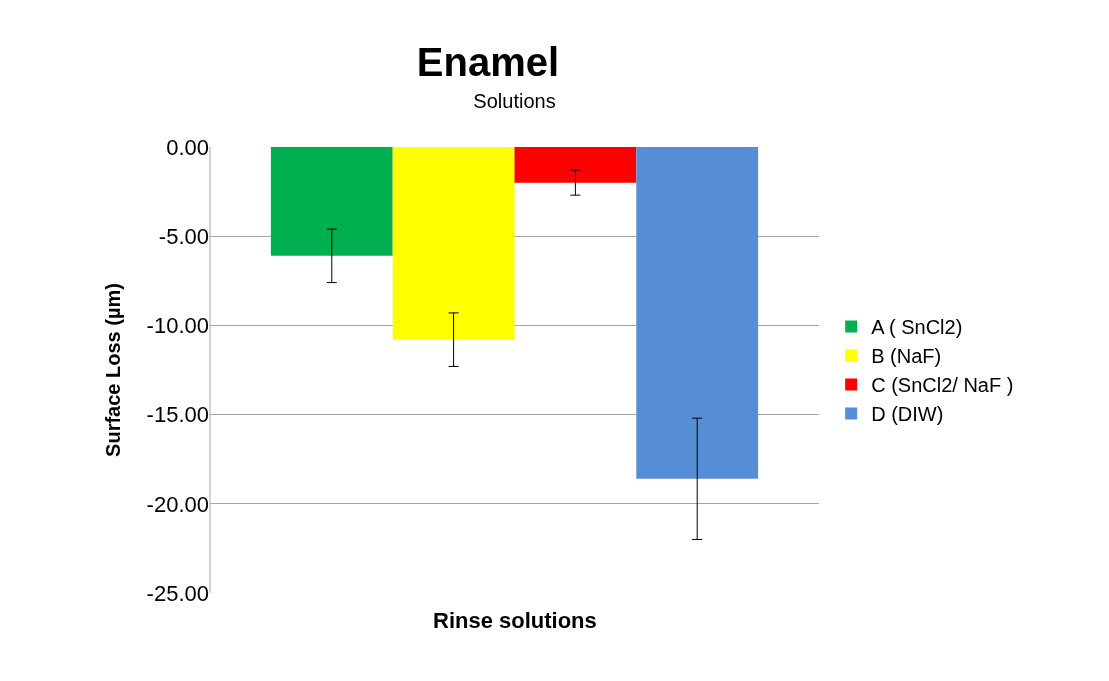 This screenshot has height=681, width=1109. I want to click on y-tick-label: -10.00, so click(177, 326).